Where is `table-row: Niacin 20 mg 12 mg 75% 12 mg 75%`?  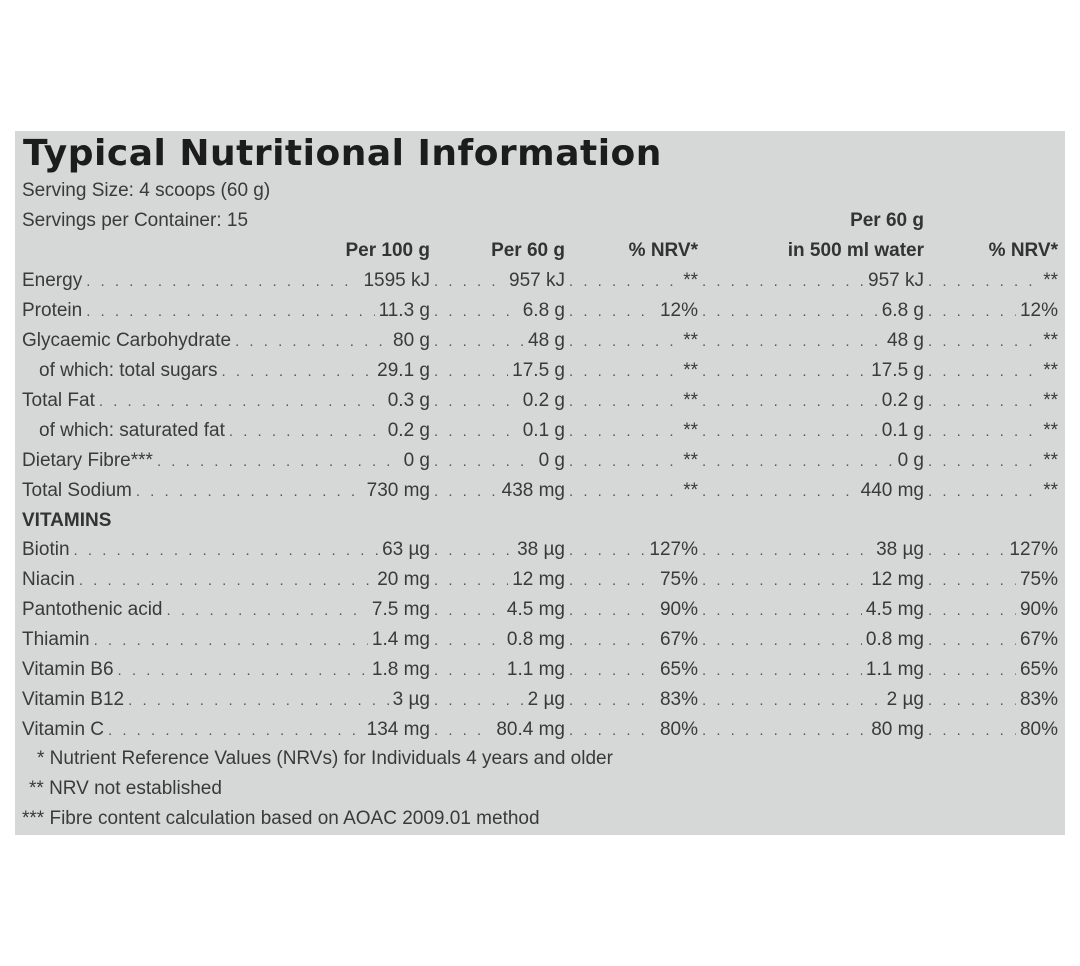
table-row: Niacin 20 mg 12 mg 75% 12 mg 75% is located at coordinates (540, 580).